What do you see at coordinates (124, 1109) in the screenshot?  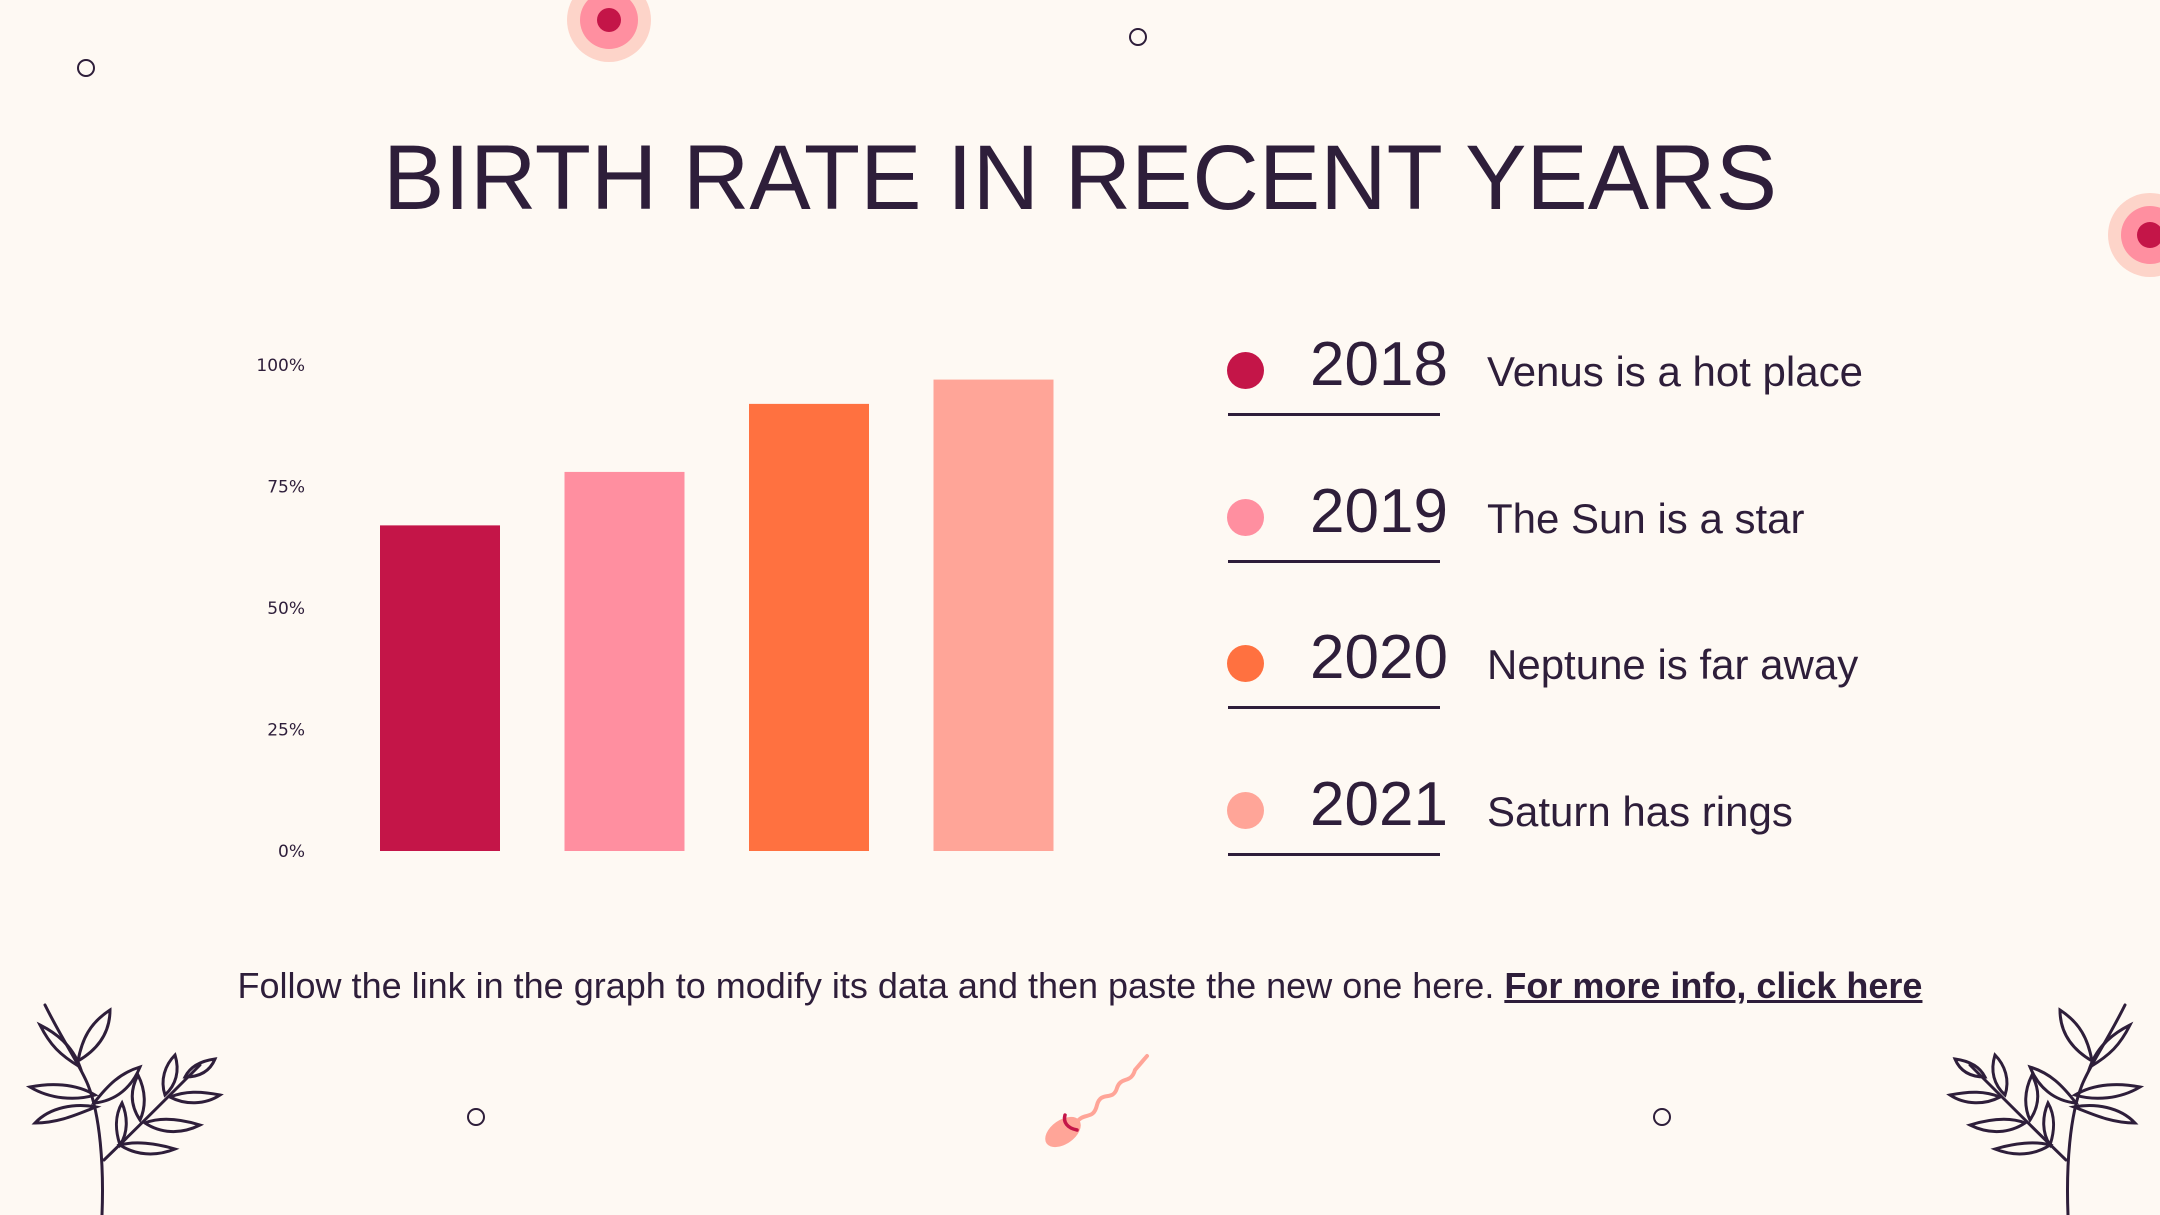 I see `leaf-sprig-left-icon` at bounding box center [124, 1109].